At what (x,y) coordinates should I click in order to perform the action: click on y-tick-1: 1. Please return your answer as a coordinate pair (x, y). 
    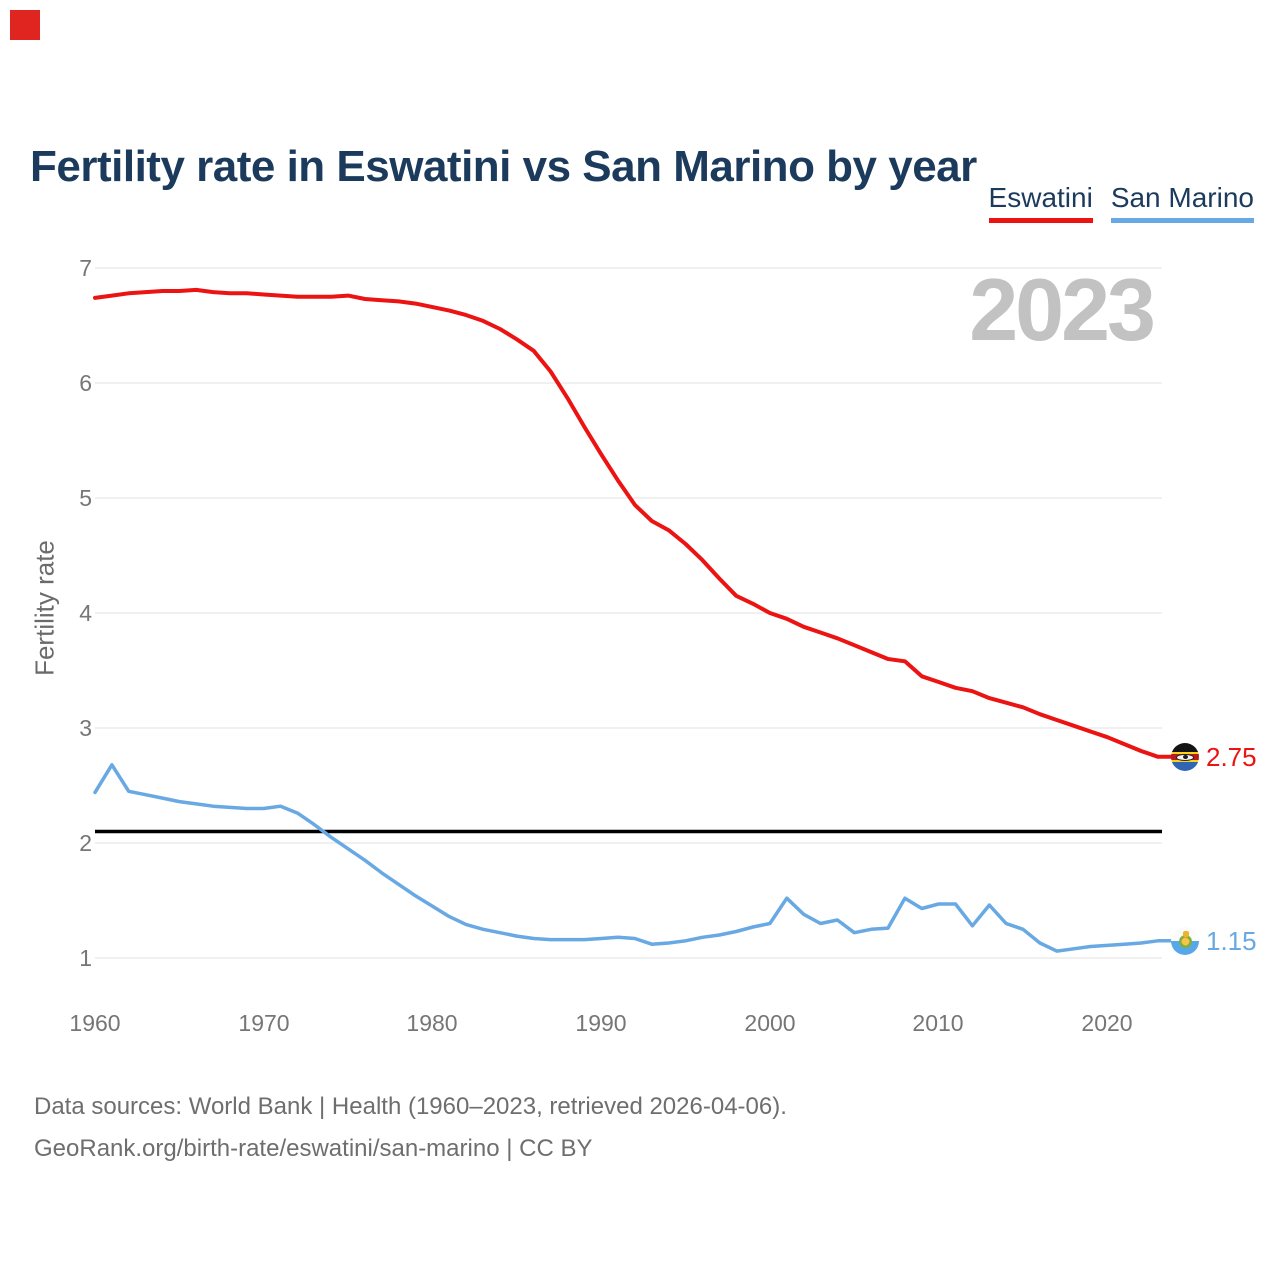
    Looking at the image, I should click on (85, 958).